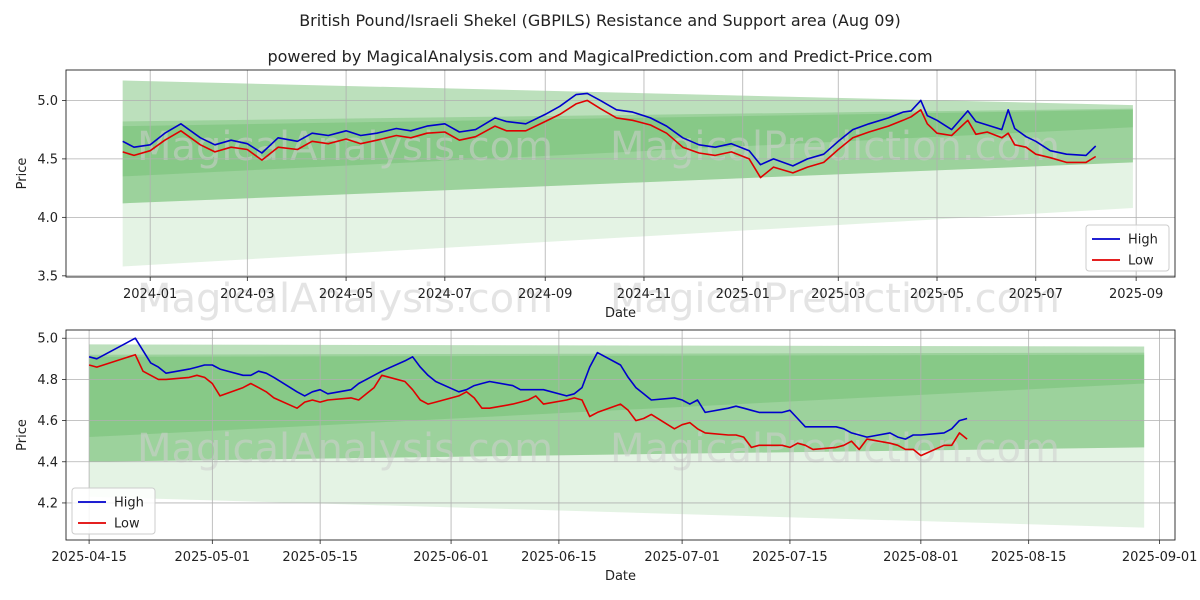 The image size is (1200, 600). What do you see at coordinates (790, 557) in the screenshot?
I see `x-tick-label: 2025-07-15` at bounding box center [790, 557].